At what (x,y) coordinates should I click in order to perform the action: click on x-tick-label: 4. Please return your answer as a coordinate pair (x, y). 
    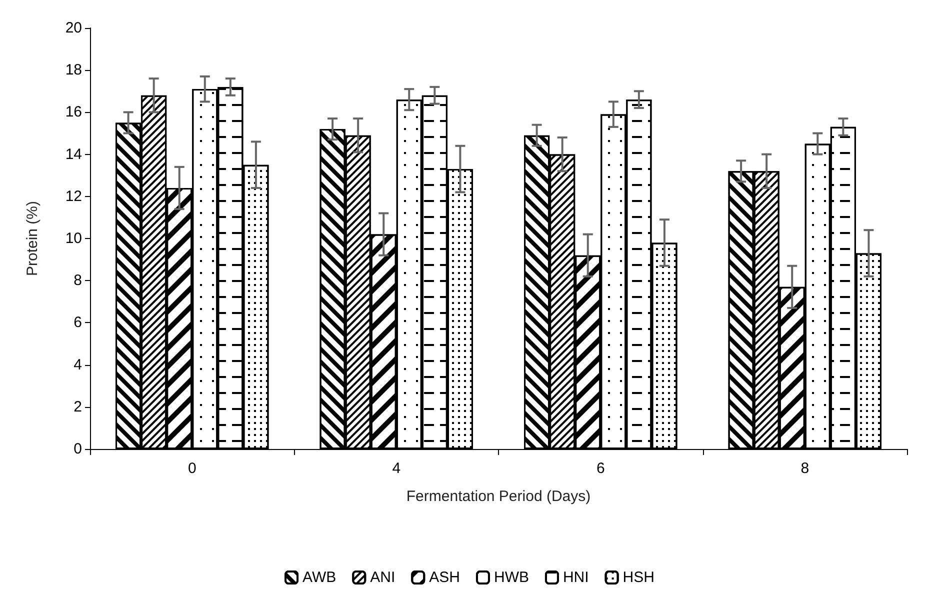
    Looking at the image, I should click on (396, 468).